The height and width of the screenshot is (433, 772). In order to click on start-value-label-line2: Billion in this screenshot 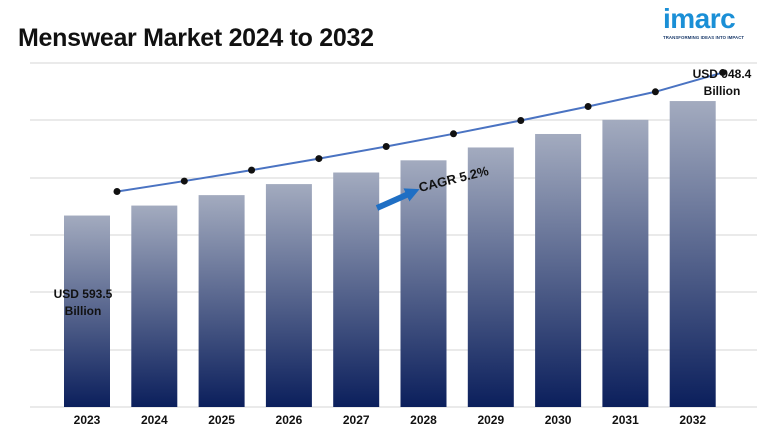, I will do `click(83, 311)`.